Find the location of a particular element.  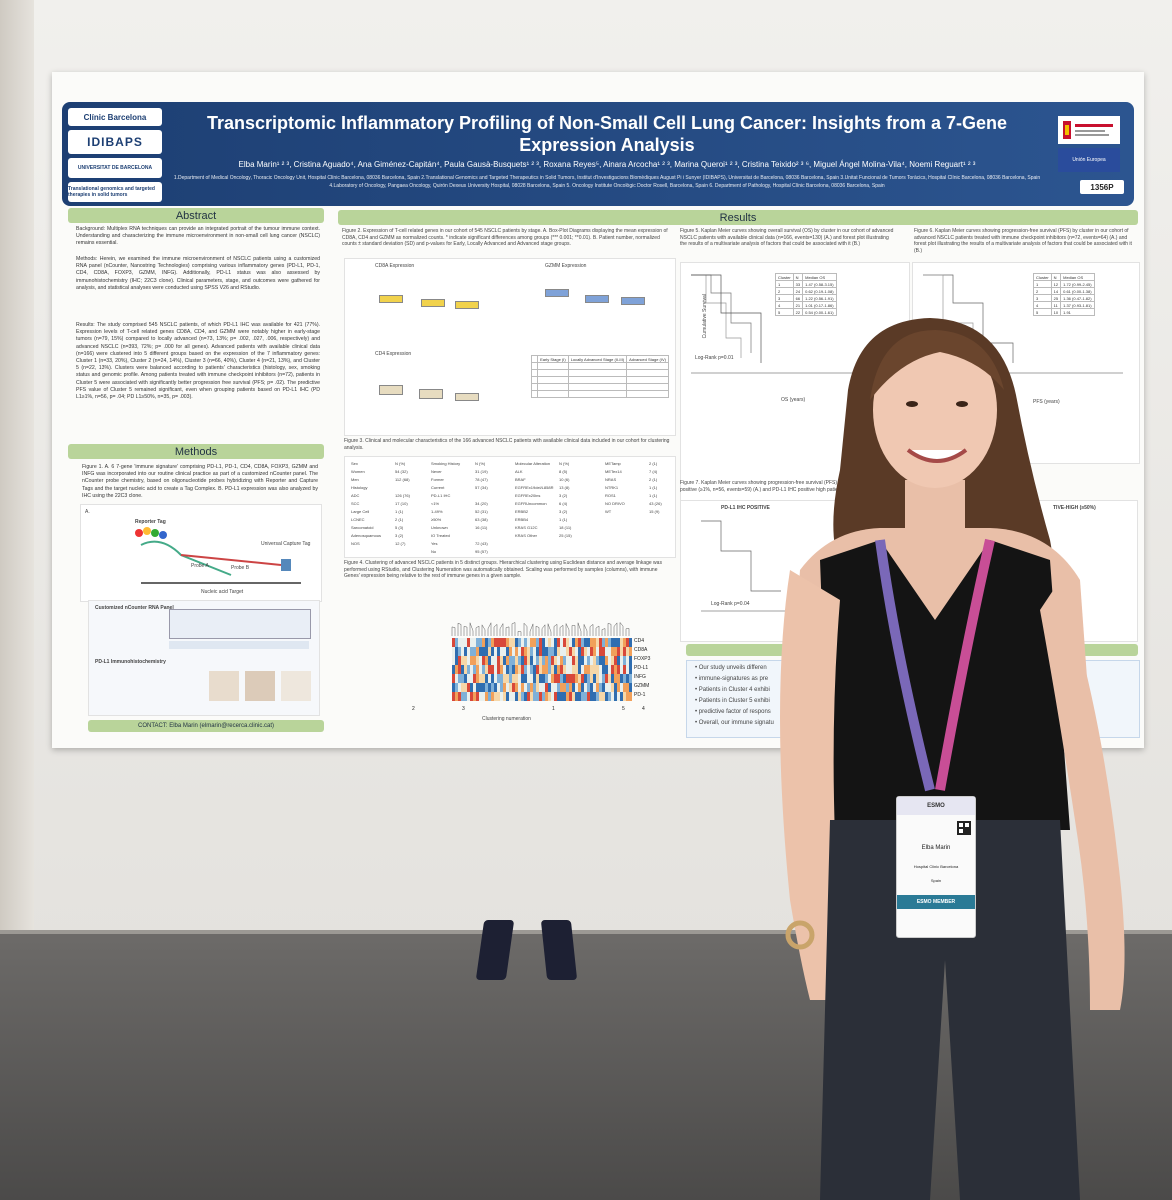

conclusion-bullet: • immune-signatures as pre is located at coordinates (732, 679).